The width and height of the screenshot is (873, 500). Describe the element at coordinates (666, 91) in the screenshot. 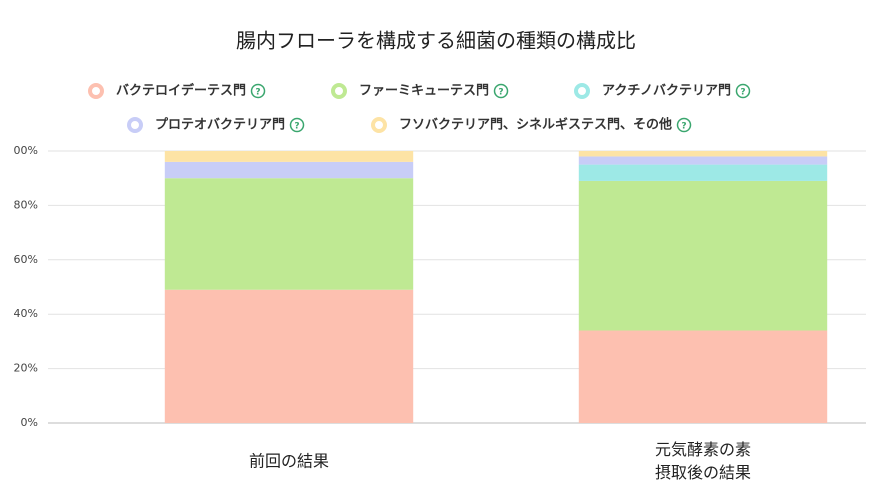

I see `legend-label: アクチノバクテリア門` at that location.